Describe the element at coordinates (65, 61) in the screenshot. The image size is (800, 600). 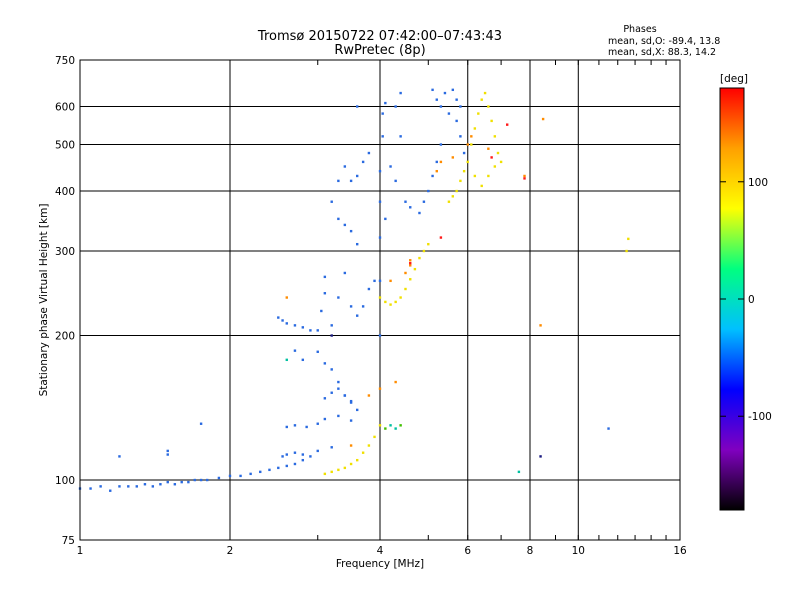
I see `y-tick-label: 750` at that location.